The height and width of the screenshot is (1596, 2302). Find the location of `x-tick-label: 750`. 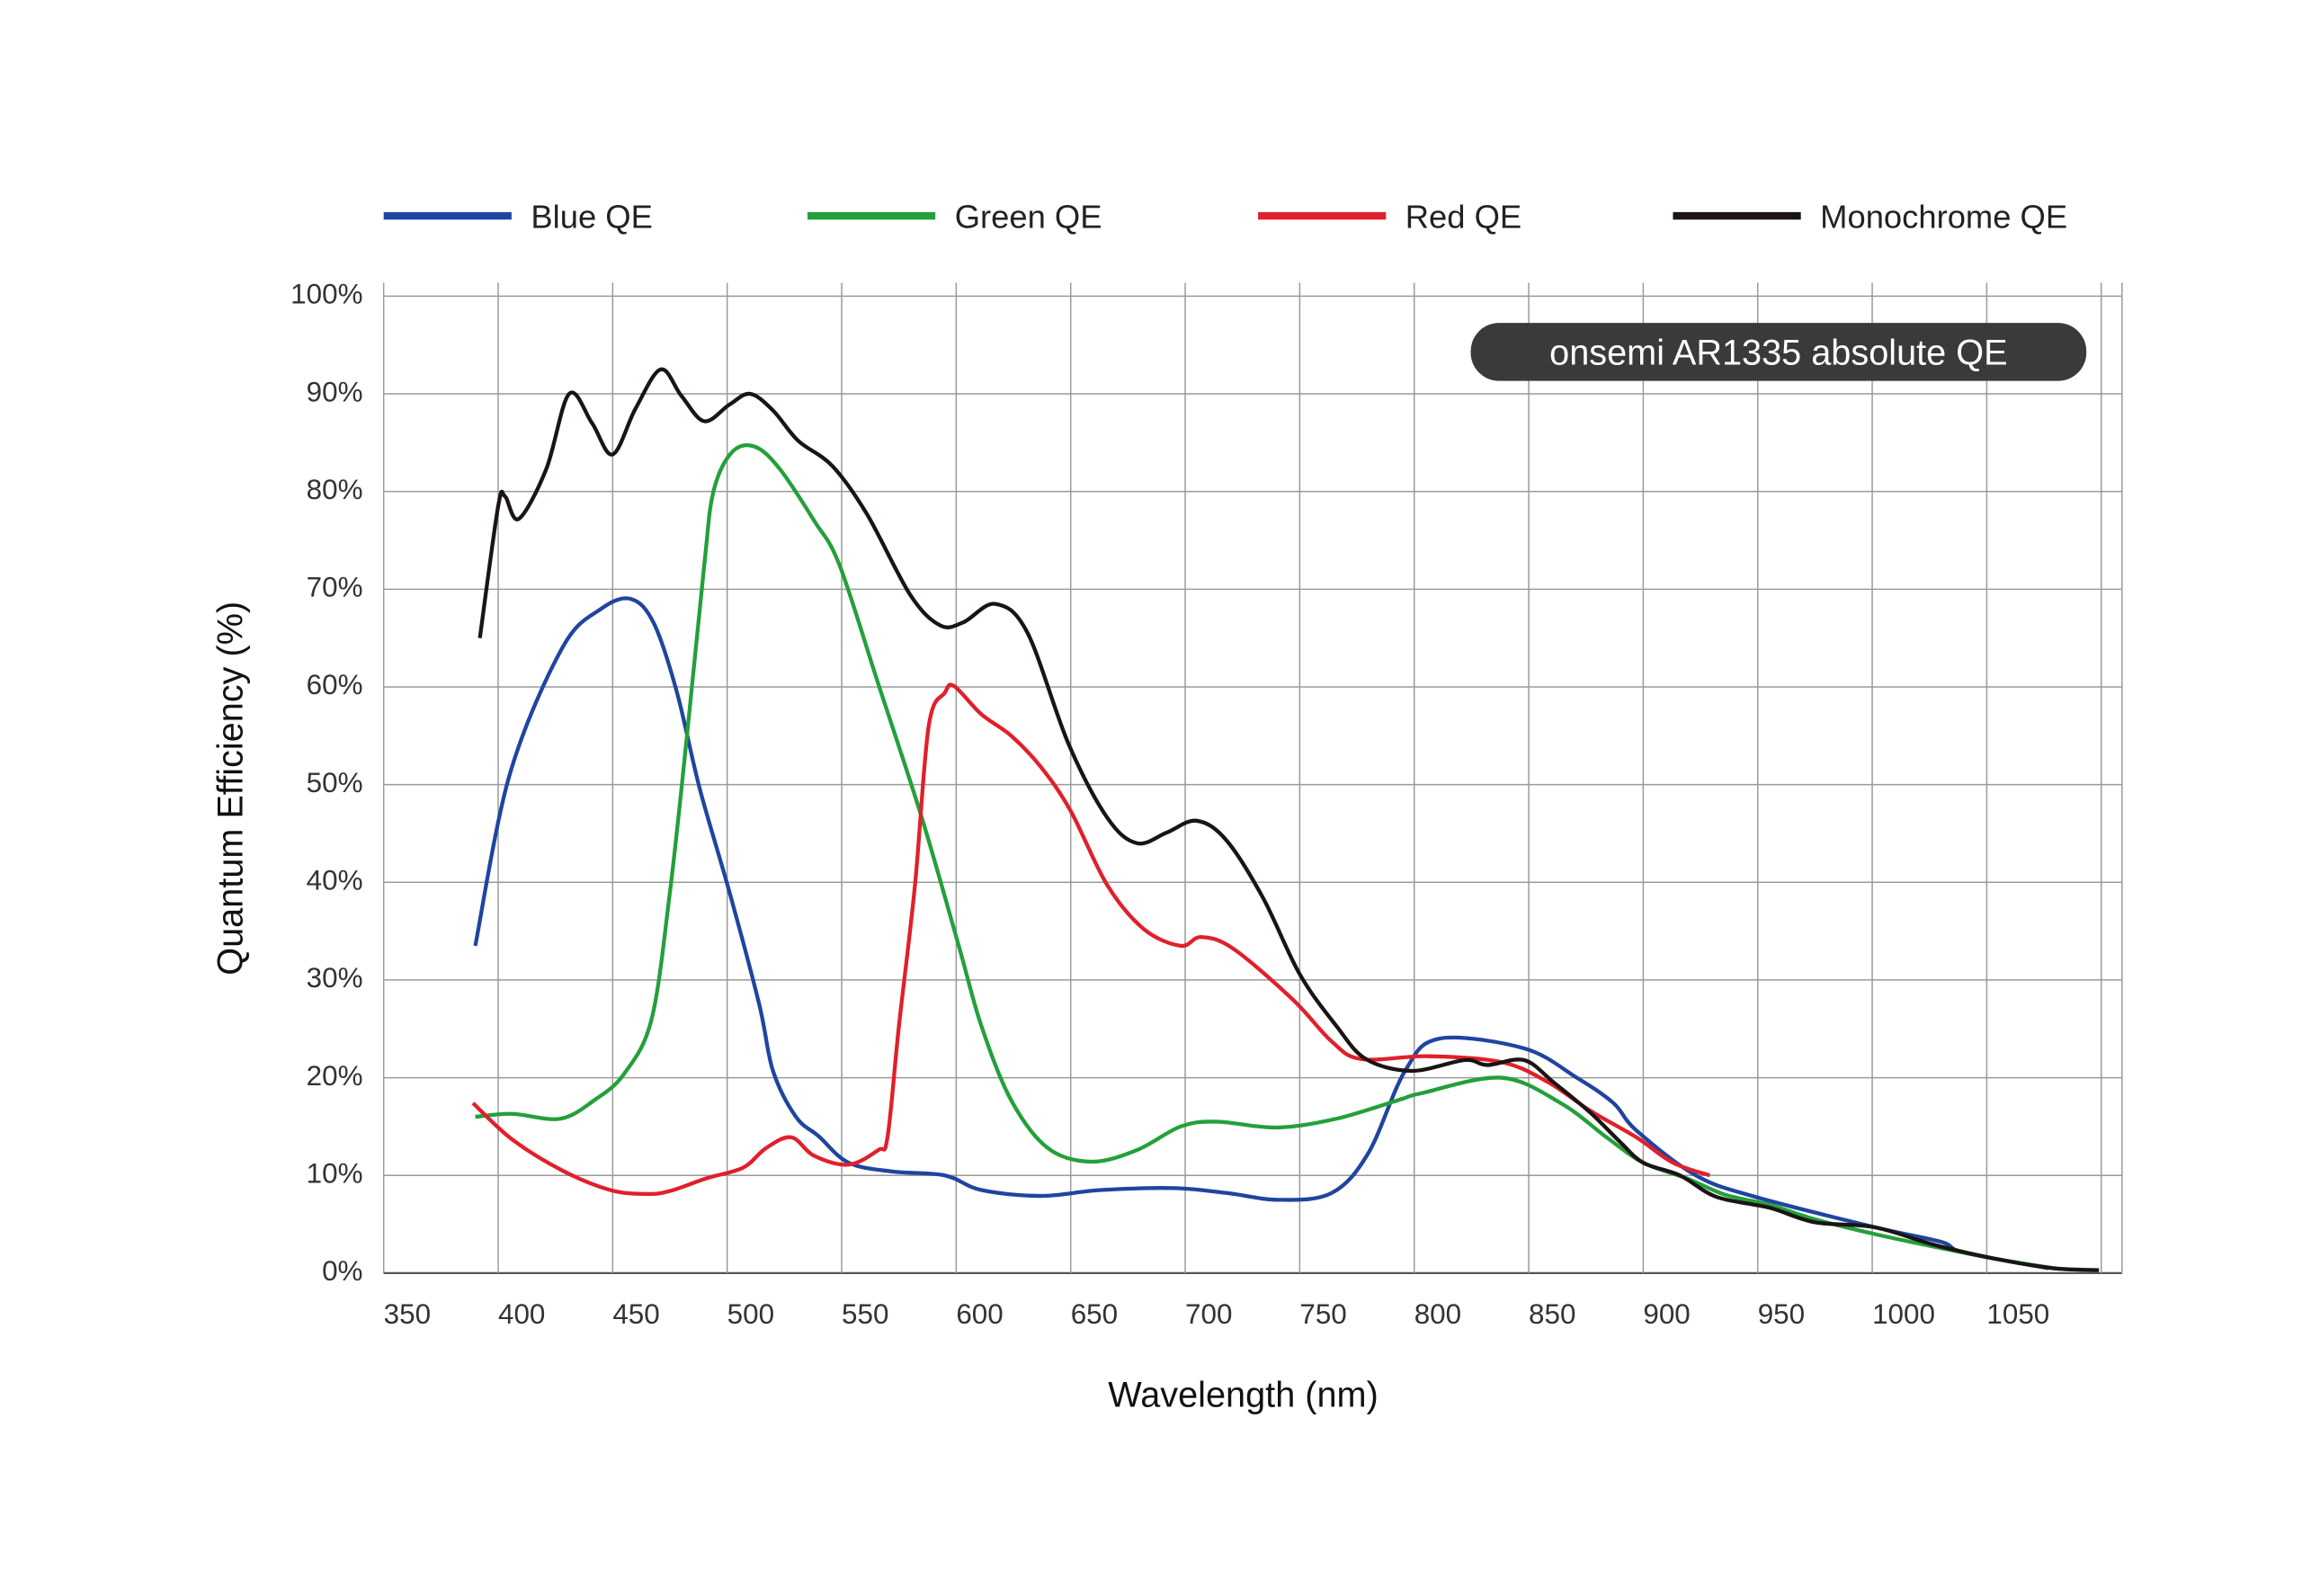

x-tick-label: 750 is located at coordinates (1322, 1314).